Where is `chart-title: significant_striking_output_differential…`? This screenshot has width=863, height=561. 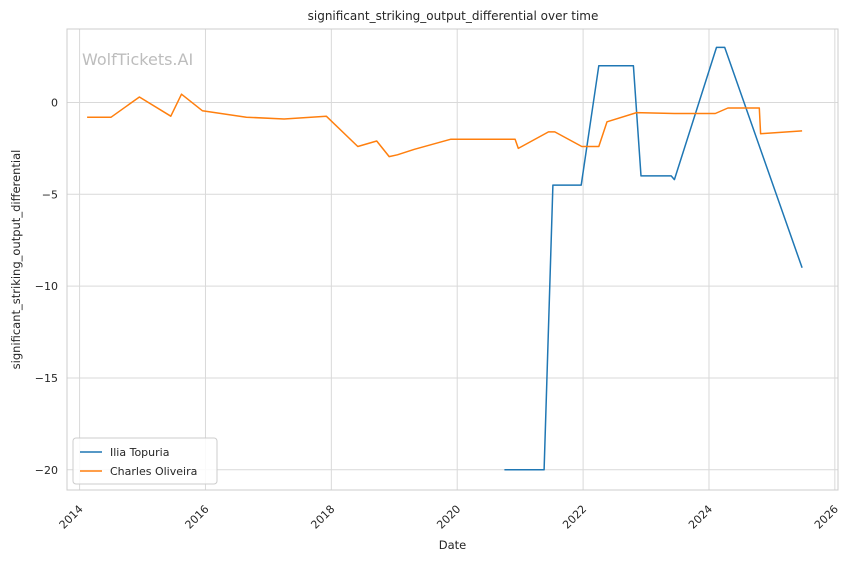
chart-title: significant_striking_output_differential… is located at coordinates (453, 16).